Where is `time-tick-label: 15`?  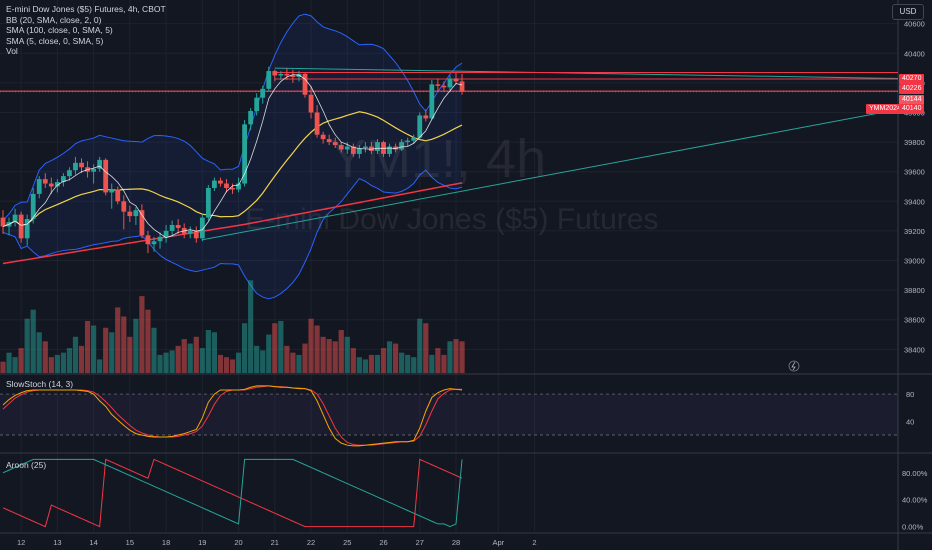
time-tick-label: 15 is located at coordinates (130, 542).